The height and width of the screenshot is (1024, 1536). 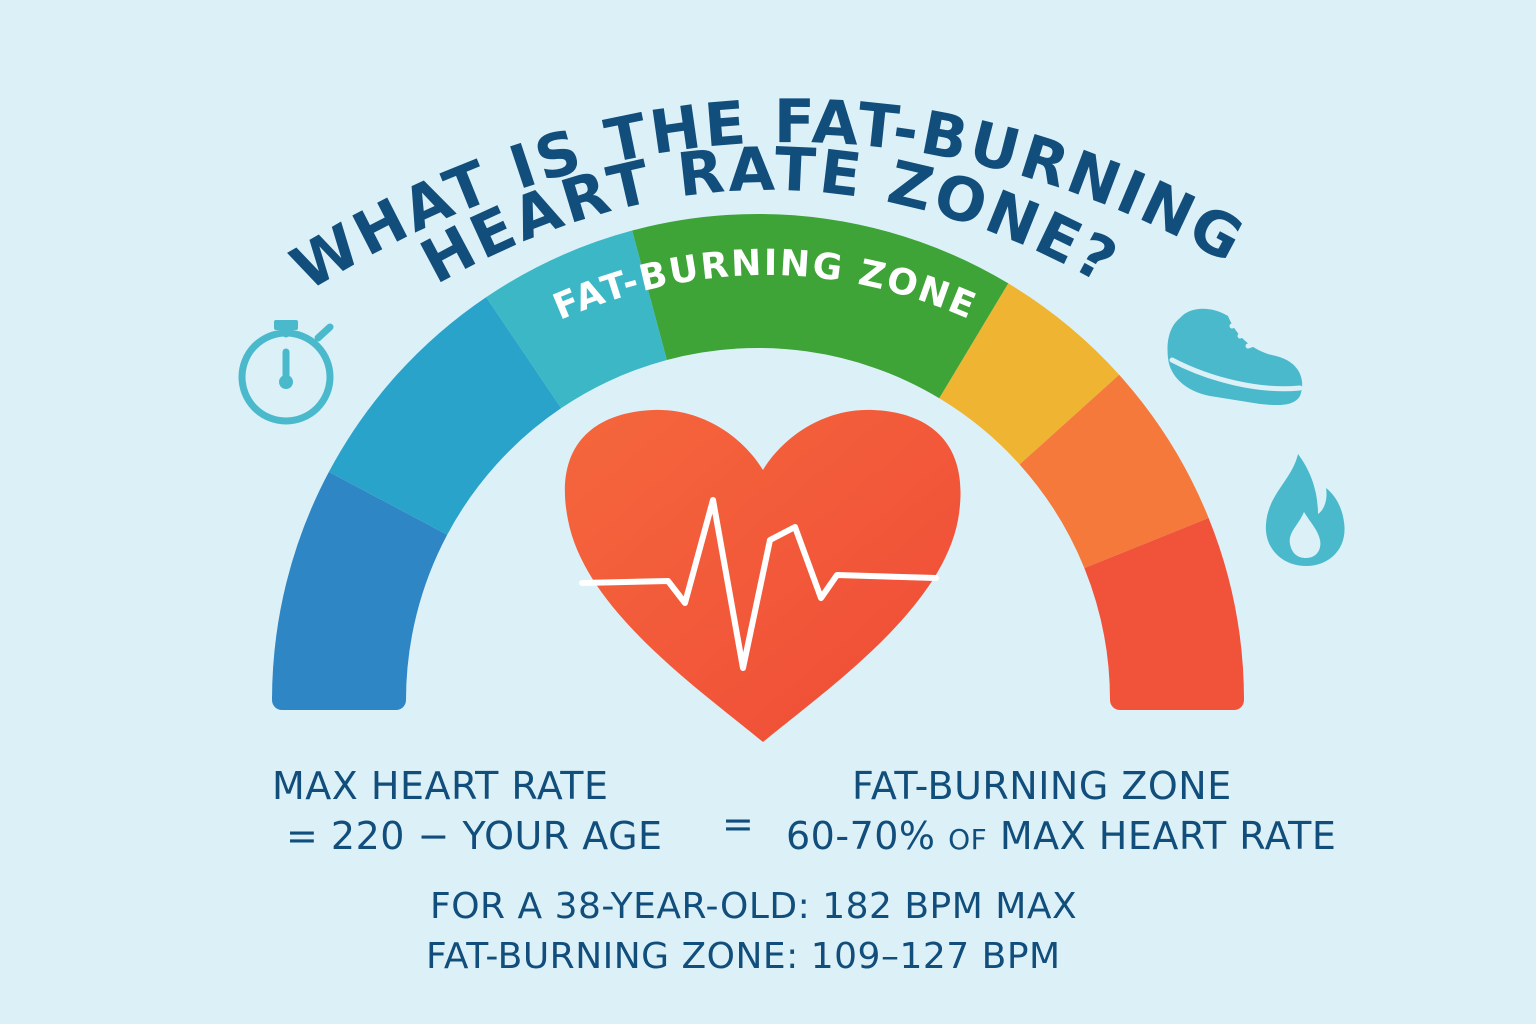 What do you see at coordinates (968, 839) in the screenshot?
I see `formula-of: OF` at bounding box center [968, 839].